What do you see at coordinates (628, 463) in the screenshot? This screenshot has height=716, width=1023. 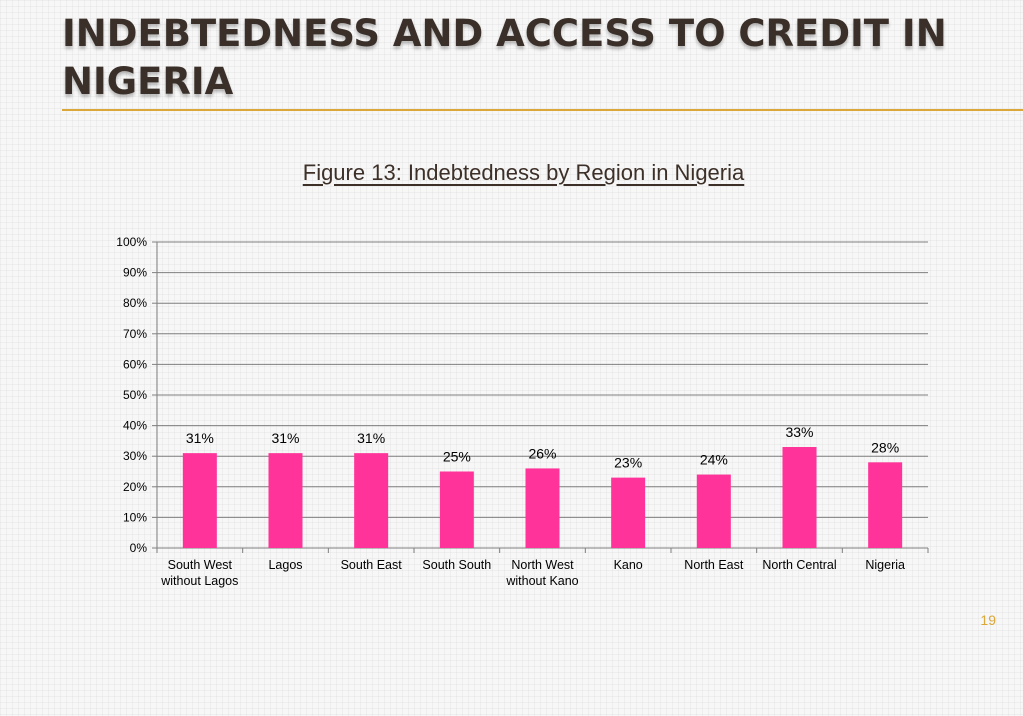 I see `data-label: 23%` at bounding box center [628, 463].